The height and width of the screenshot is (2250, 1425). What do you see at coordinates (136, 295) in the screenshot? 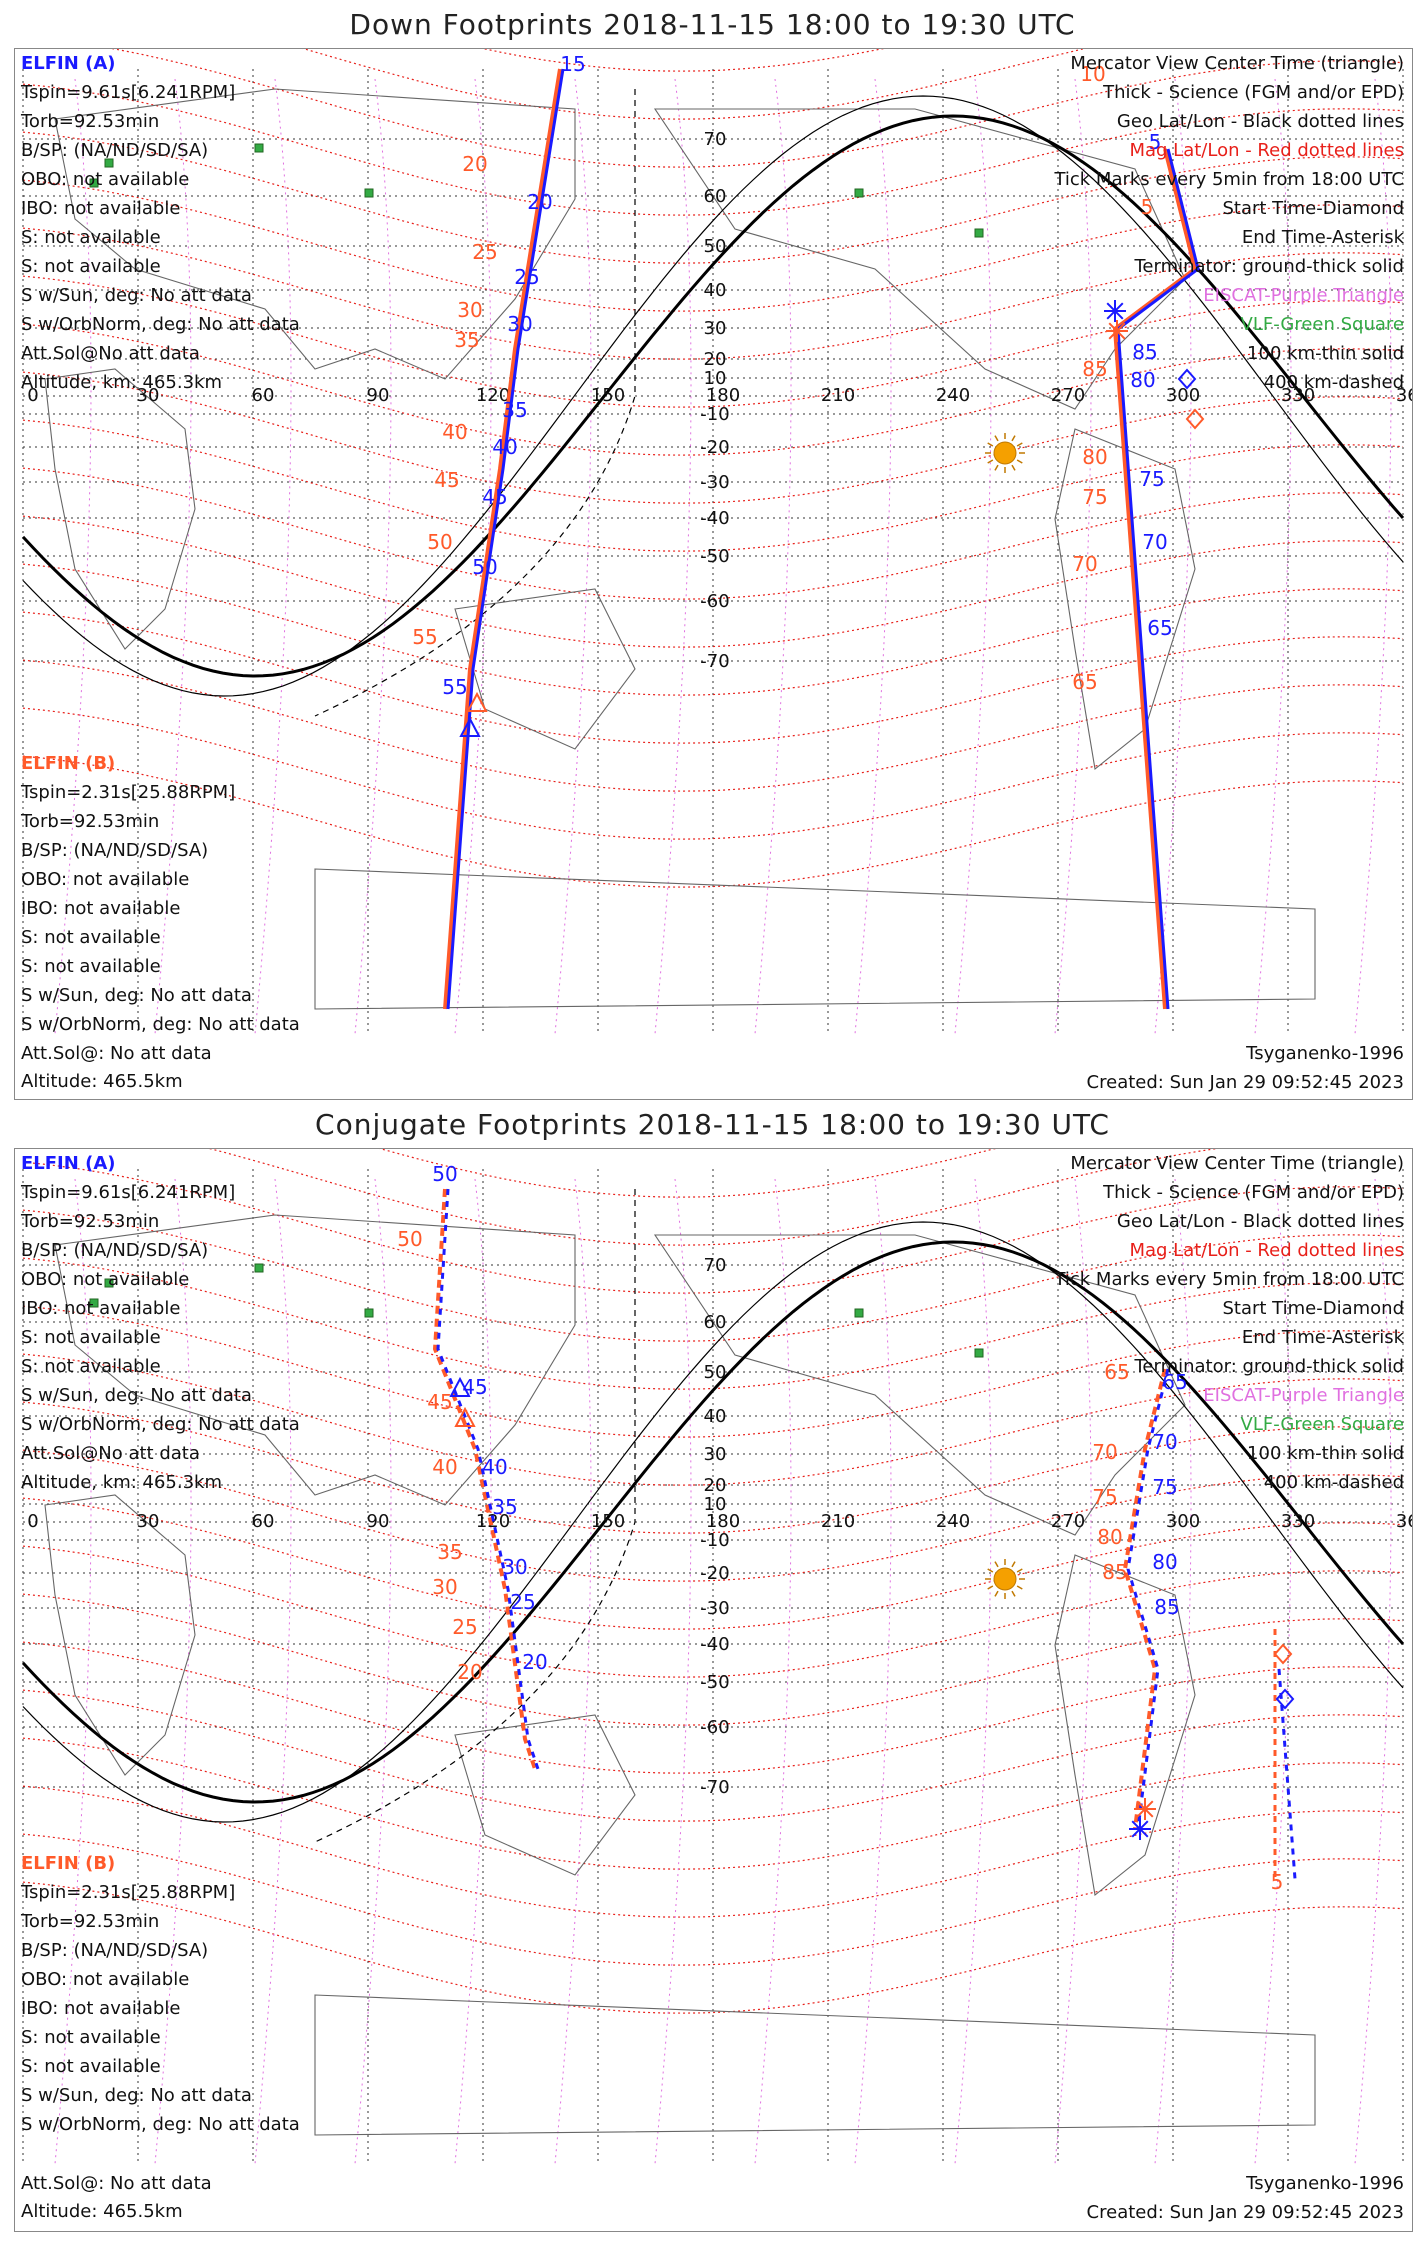
I see `elfin-a-line: S w/Sun, deg: No att data` at bounding box center [136, 295].